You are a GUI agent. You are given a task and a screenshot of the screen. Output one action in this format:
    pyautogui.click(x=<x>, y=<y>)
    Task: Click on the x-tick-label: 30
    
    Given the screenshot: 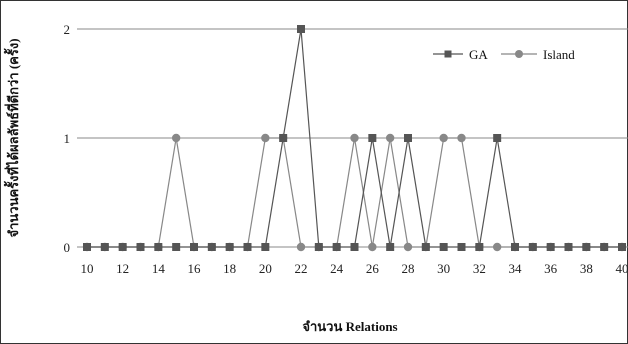 What is the action you would take?
    pyautogui.click(x=443, y=268)
    